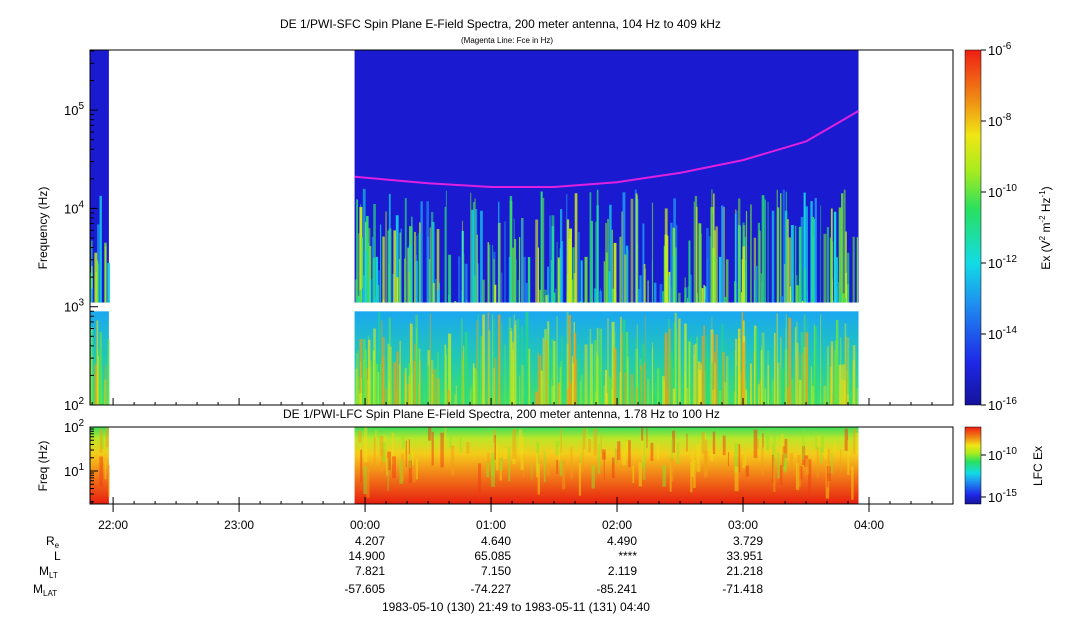 The width and height of the screenshot is (1083, 620). Describe the element at coordinates (995, 50) in the screenshot. I see `cbar-tick-base: 10` at that location.